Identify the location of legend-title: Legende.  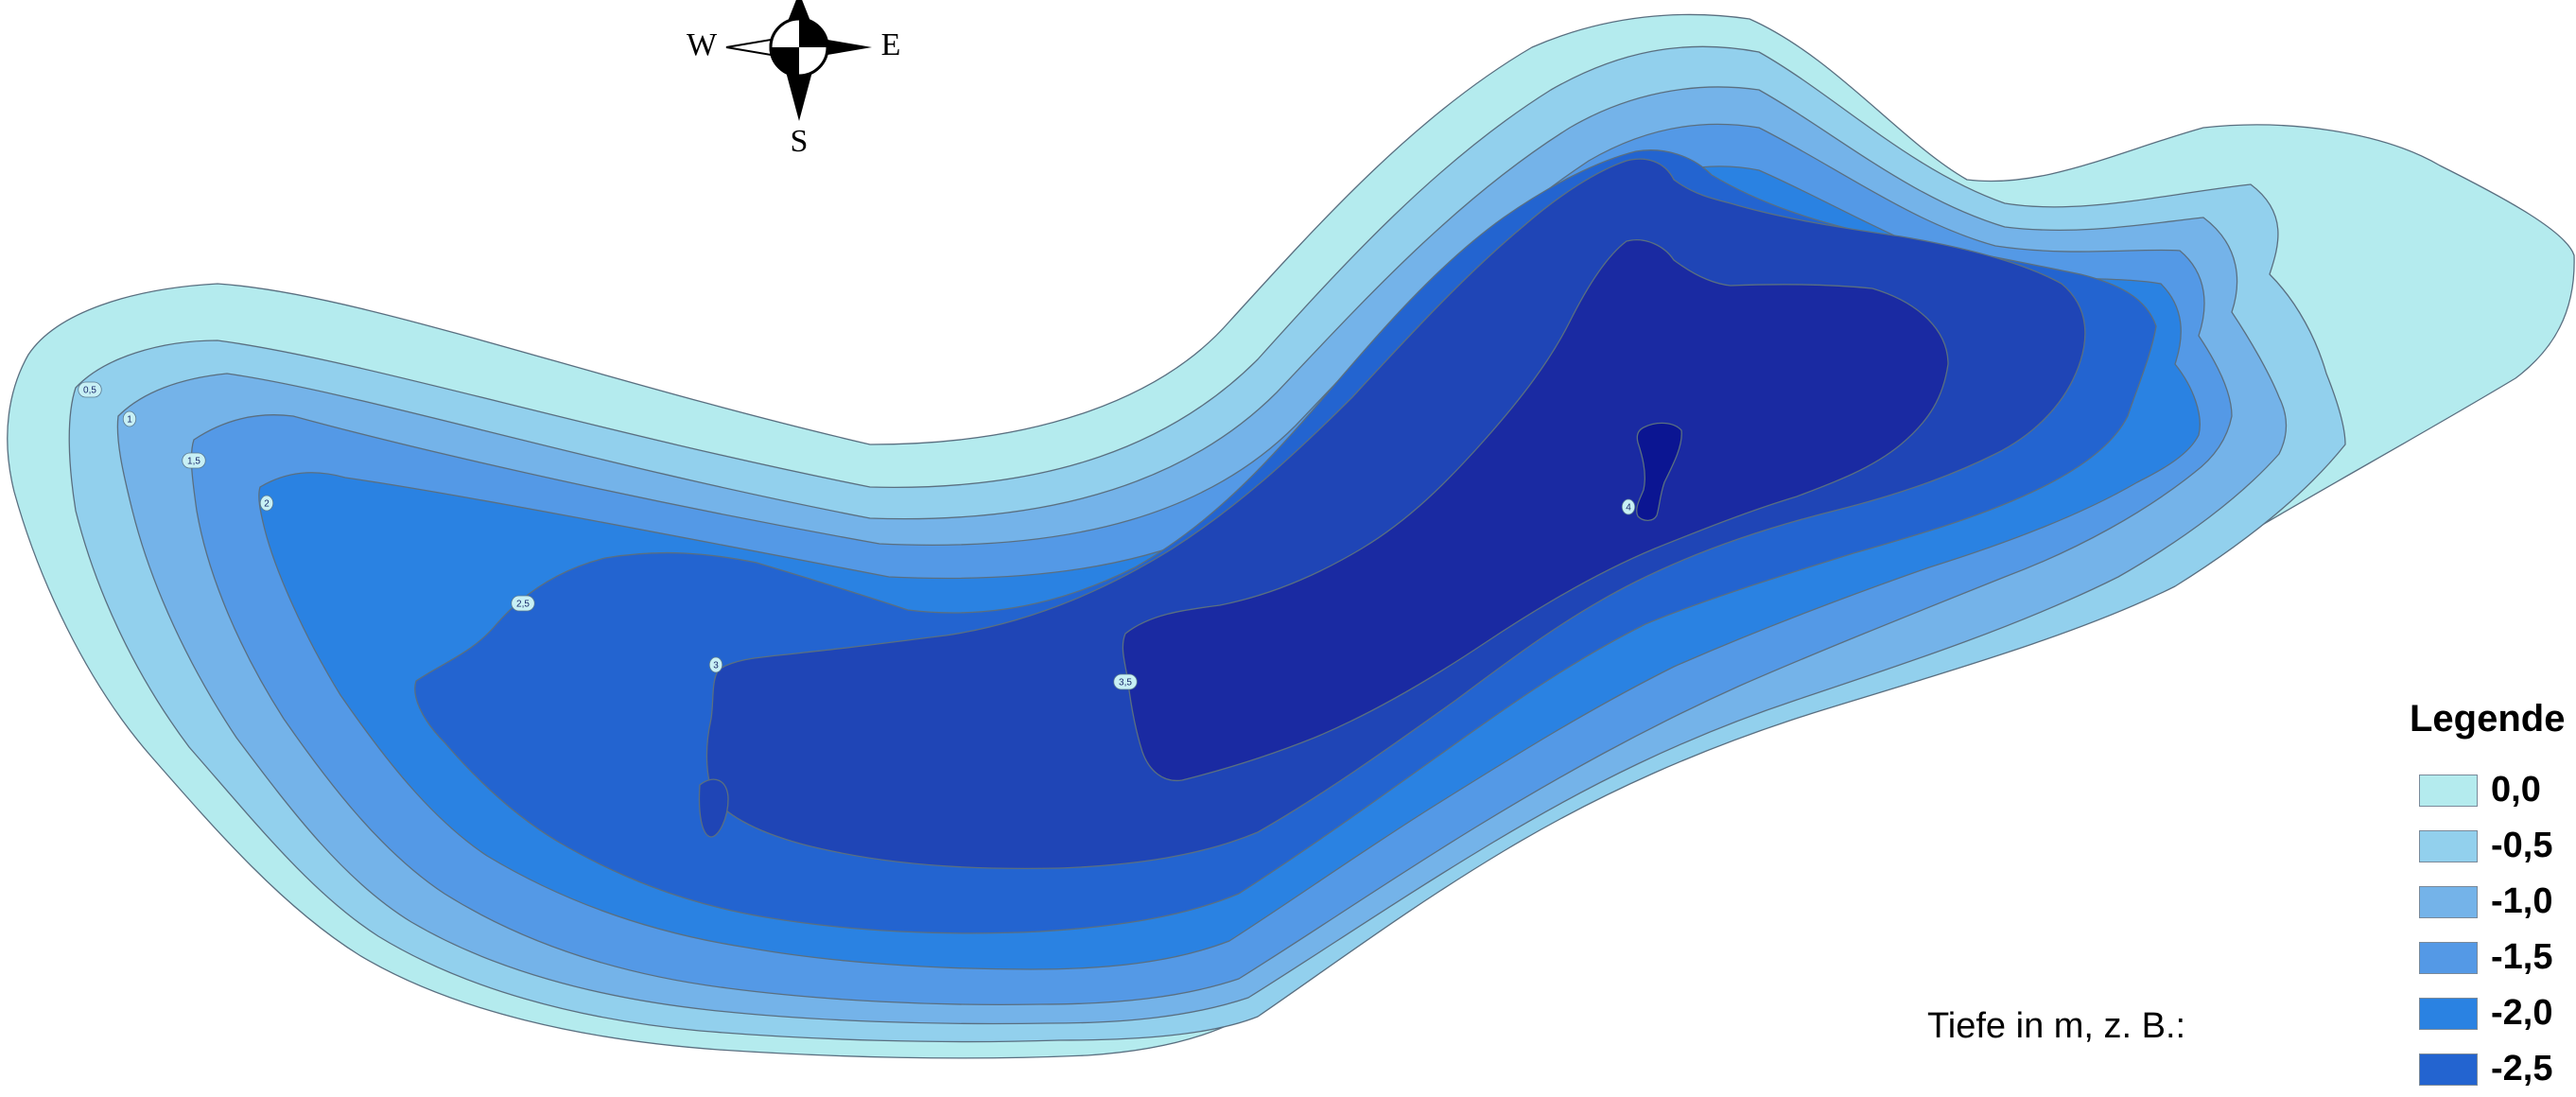
(2488, 719).